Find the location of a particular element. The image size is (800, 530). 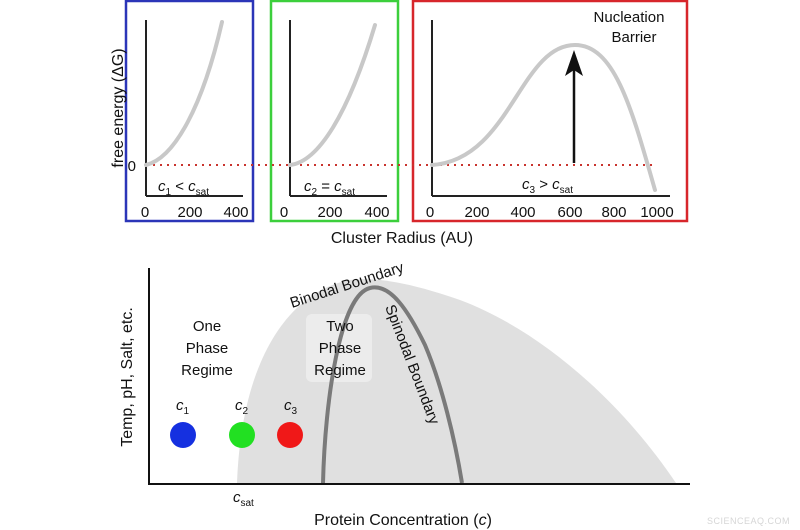

dot-c1 is located at coordinates (183, 435).